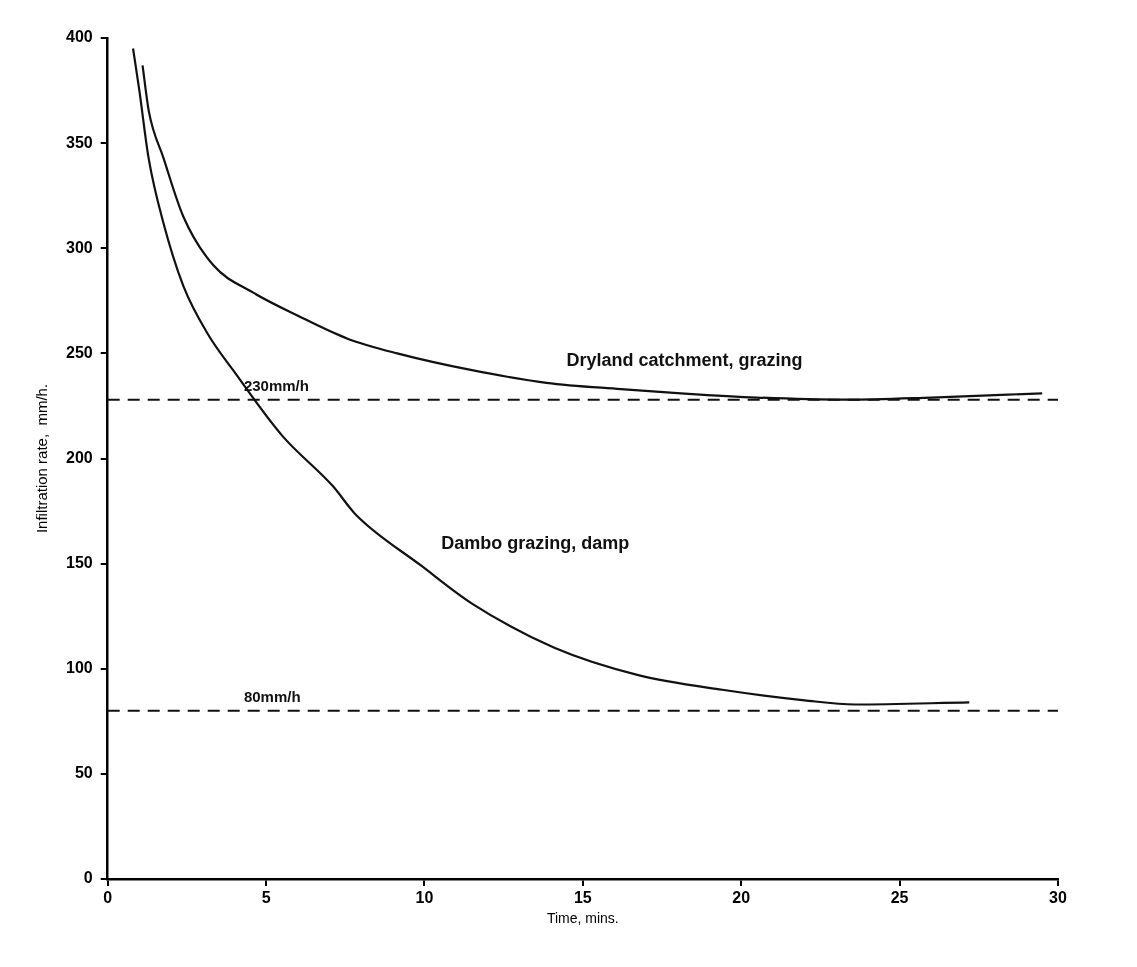  Describe the element at coordinates (535, 542) in the screenshot. I see `series-label: Dambo grazing, damp` at that location.